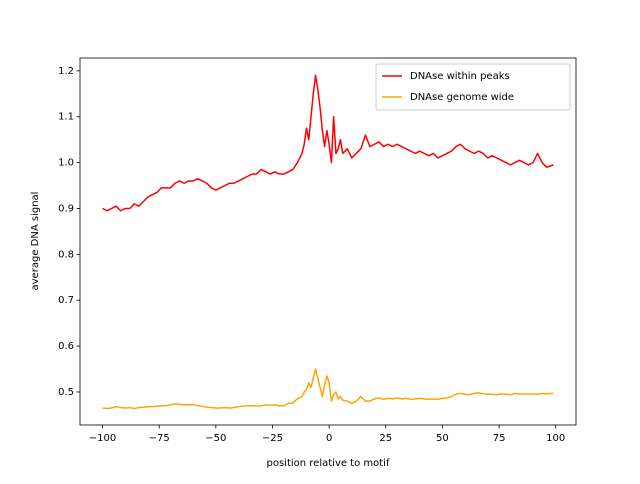  Describe the element at coordinates (555, 438) in the screenshot. I see `x-tick-label: 100` at that location.